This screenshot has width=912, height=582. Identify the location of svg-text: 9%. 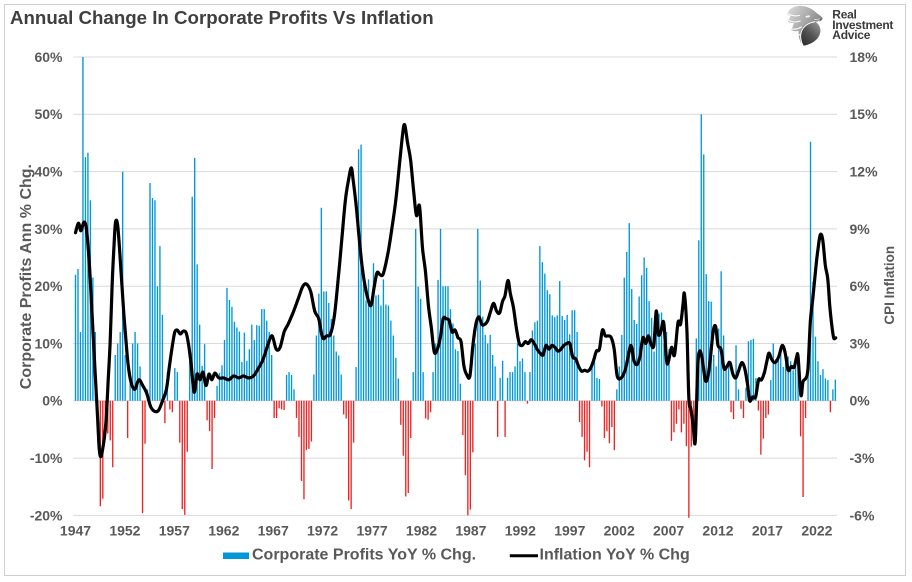
(860, 229).